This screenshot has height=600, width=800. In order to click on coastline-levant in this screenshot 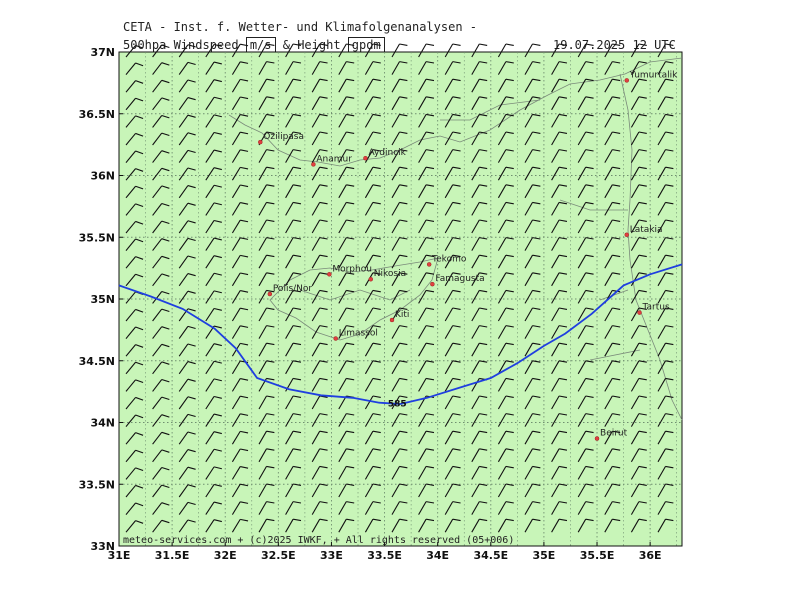, I will do `click(651, 247)`.